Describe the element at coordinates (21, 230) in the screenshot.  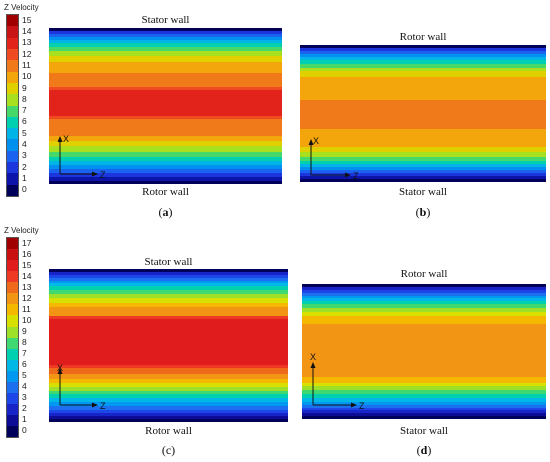
I see `legend-title-bottom: Z Velocity` at that location.